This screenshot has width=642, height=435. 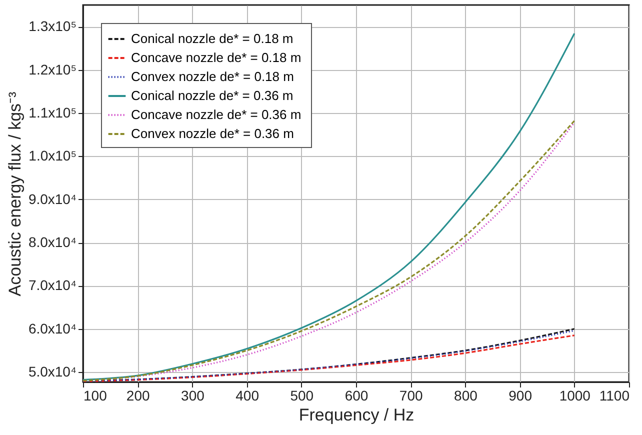 I want to click on legend-label: Convex nozzle de* = 0.36 m, so click(x=212, y=133).